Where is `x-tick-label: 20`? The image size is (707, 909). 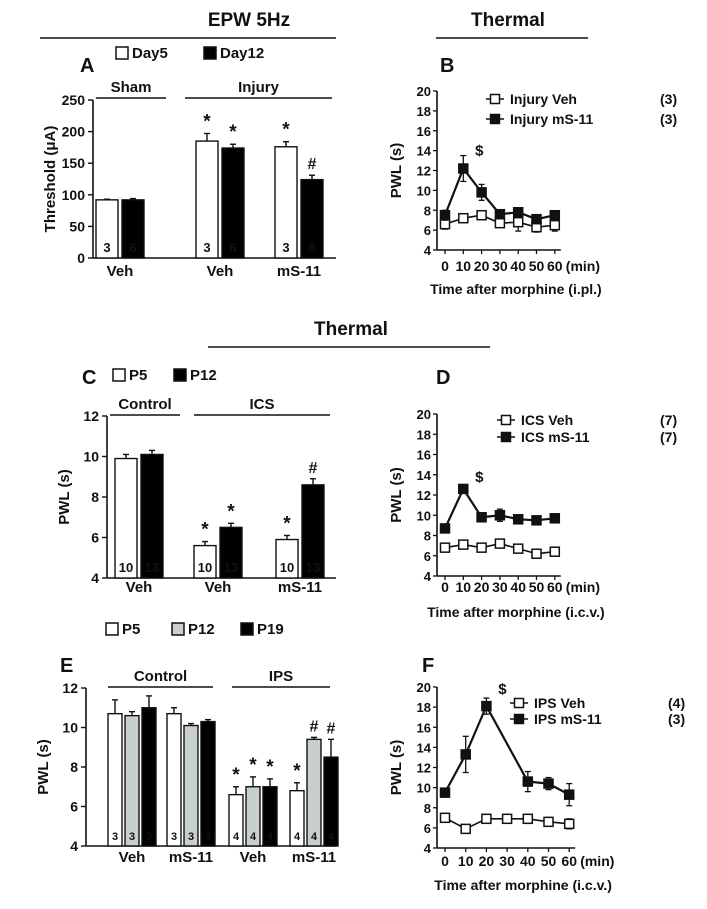 x-tick-label: 20 is located at coordinates (482, 266).